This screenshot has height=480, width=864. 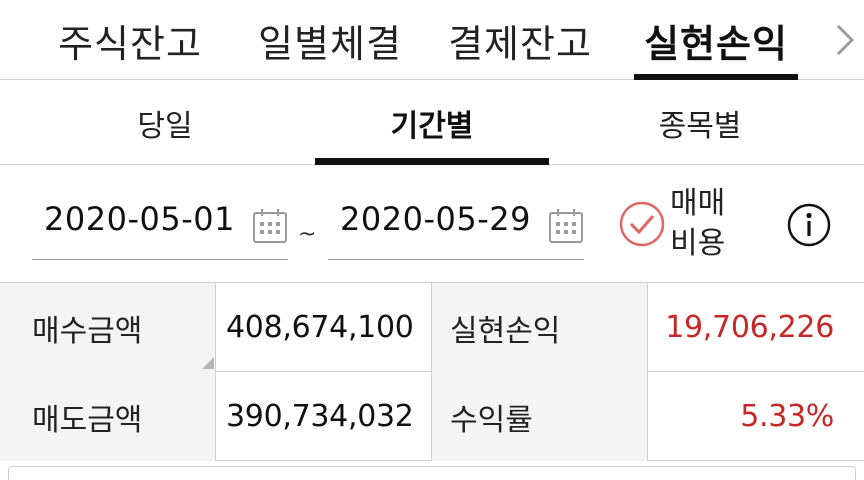 I want to click on subtab-by-stock: 종목별, so click(x=700, y=126).